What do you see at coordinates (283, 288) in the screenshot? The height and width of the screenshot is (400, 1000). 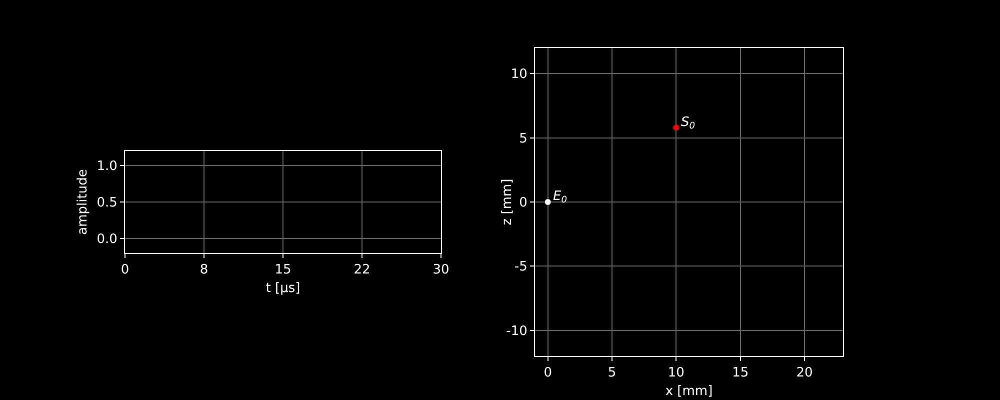 I see `x-axis-title: t [μs]` at bounding box center [283, 288].